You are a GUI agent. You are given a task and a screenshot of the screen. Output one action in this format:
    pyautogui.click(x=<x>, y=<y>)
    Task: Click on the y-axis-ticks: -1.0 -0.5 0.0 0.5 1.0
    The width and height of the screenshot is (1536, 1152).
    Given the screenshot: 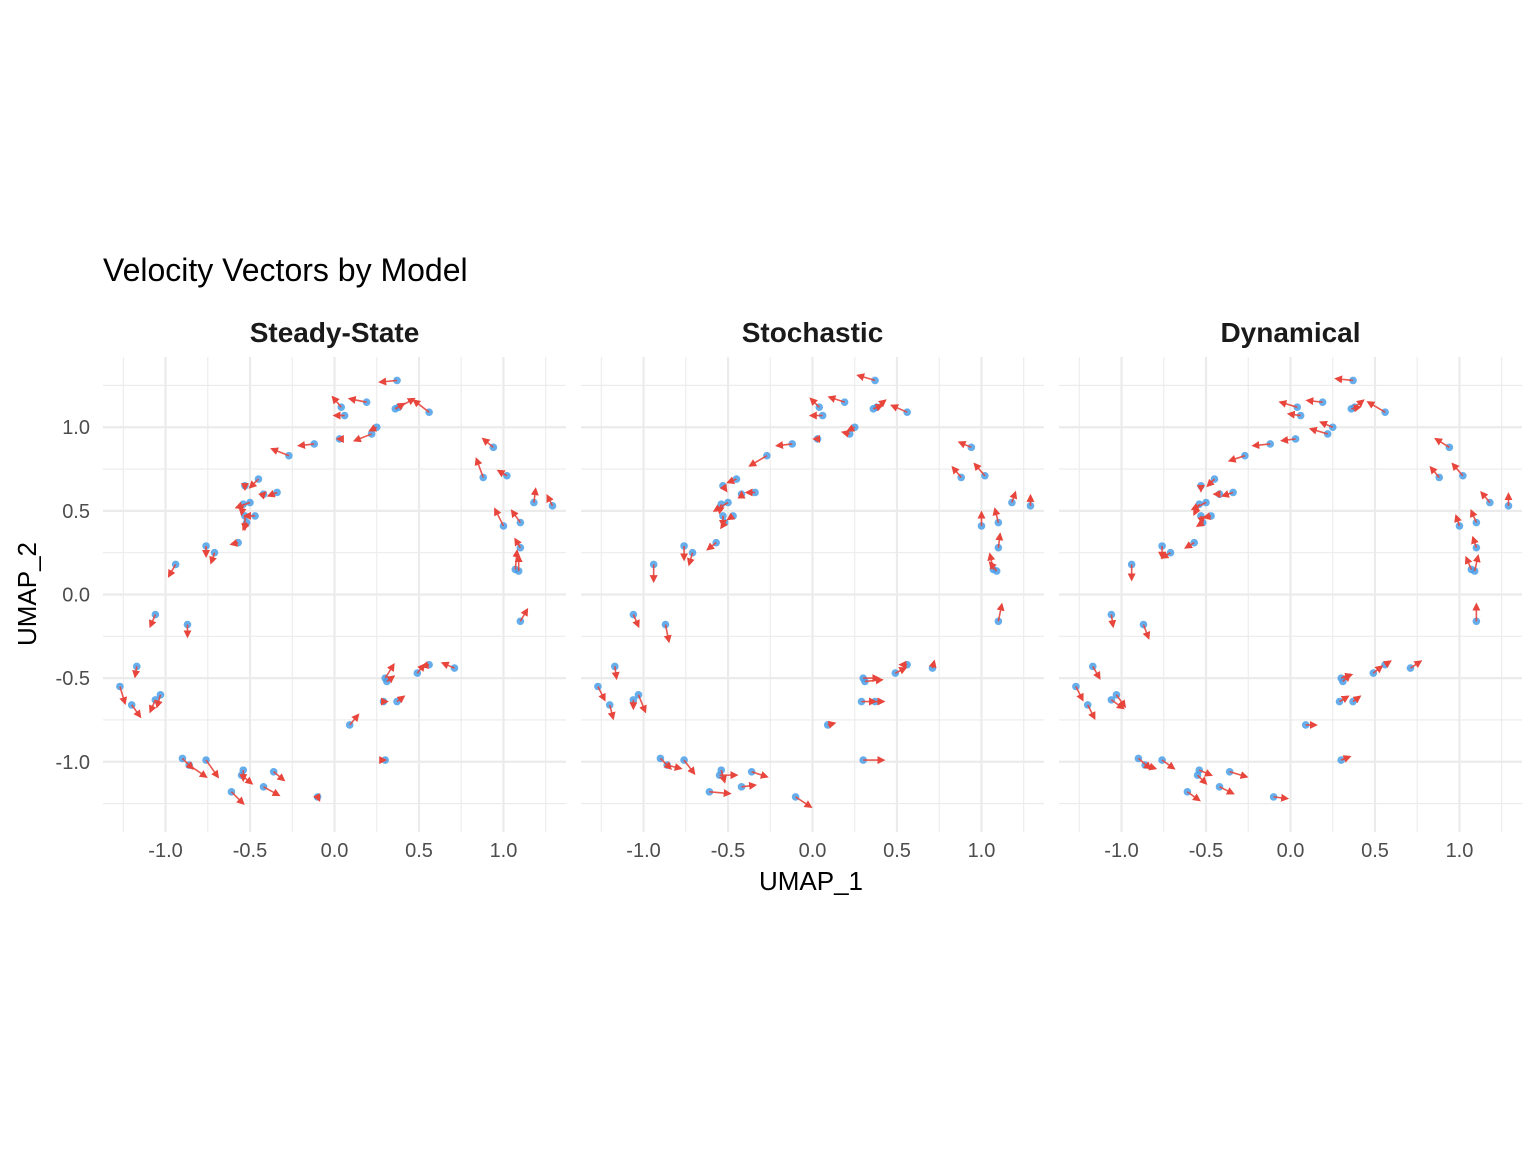 What is the action you would take?
    pyautogui.click(x=73, y=595)
    